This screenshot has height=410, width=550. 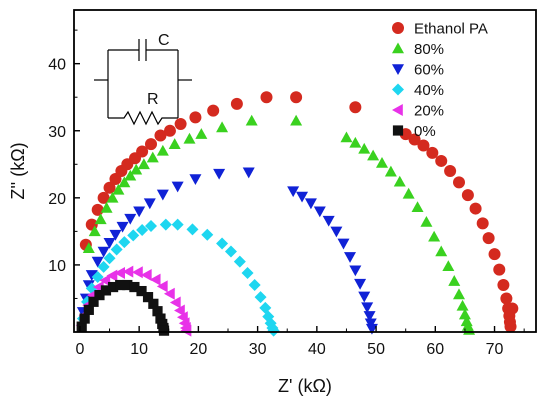 I want to click on legend-label: 40%, so click(x=429, y=90).